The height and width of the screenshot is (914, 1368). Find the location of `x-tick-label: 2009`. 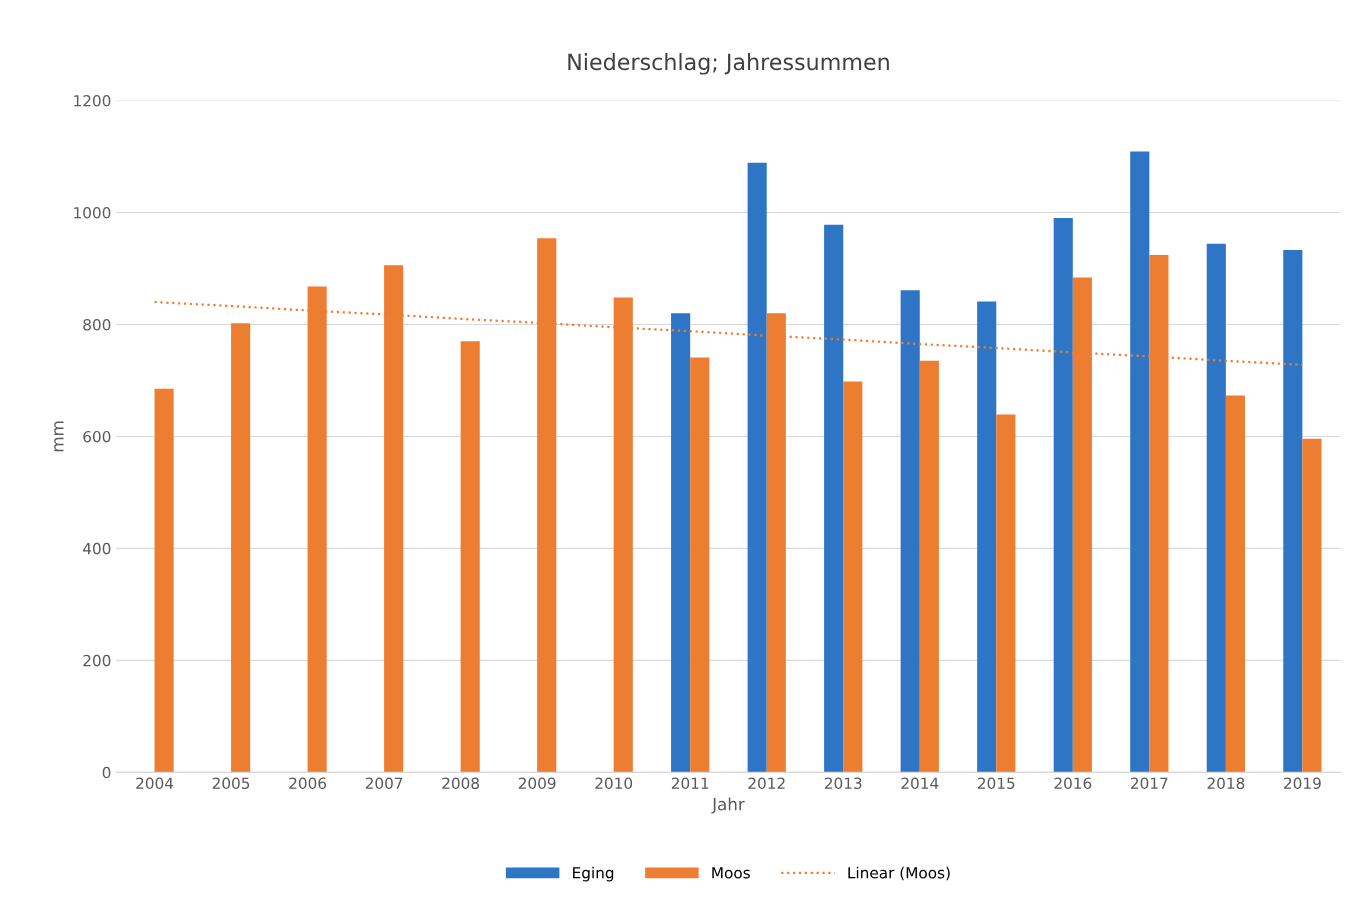

x-tick-label: 2009 is located at coordinates (537, 783).